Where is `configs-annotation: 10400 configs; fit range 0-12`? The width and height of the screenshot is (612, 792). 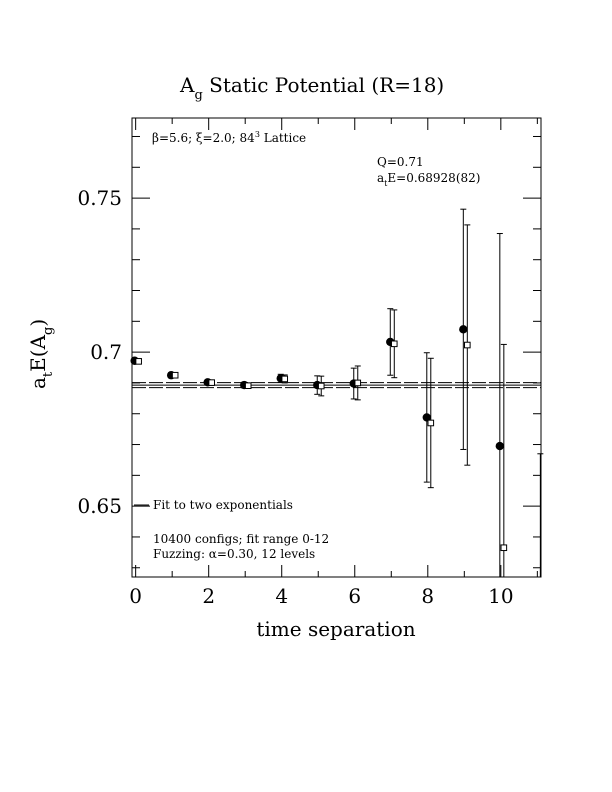 configs-annotation: 10400 configs; fit range 0-12 is located at coordinates (241, 539).